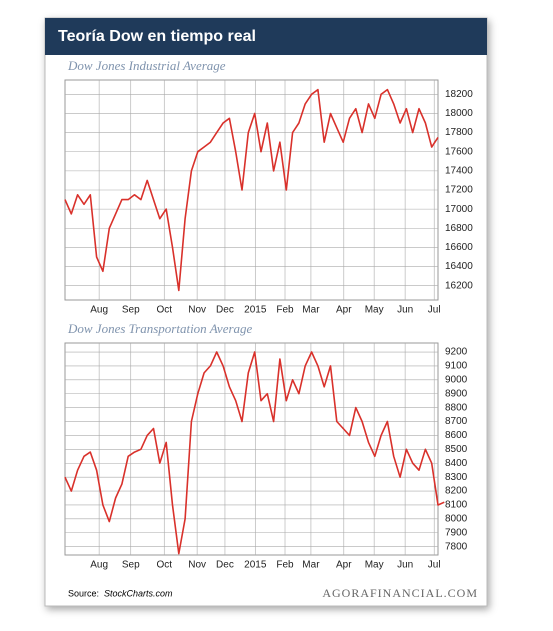 The width and height of the screenshot is (553, 631). Describe the element at coordinates (456, 518) in the screenshot. I see `y-tick-label: 8000` at that location.